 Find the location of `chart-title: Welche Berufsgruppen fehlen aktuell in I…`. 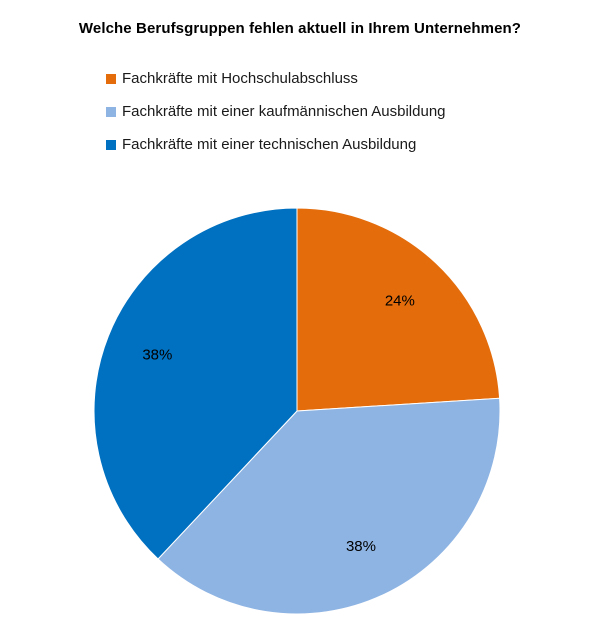

chart-title: Welche Berufsgruppen fehlen aktuell in I… is located at coordinates (300, 28).